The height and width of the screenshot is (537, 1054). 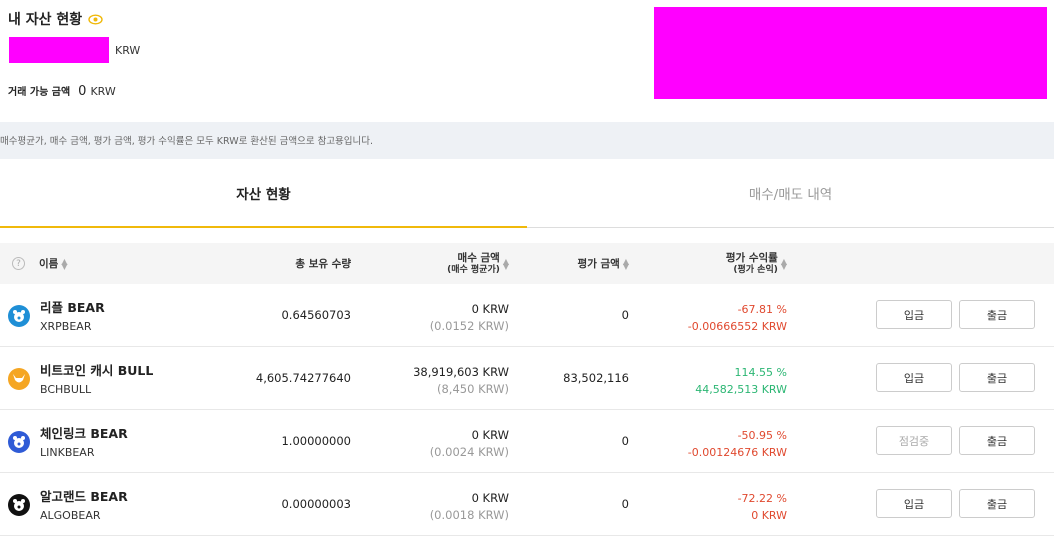 I want to click on coin-name: 알고랜드 BEAR, so click(x=84, y=496).